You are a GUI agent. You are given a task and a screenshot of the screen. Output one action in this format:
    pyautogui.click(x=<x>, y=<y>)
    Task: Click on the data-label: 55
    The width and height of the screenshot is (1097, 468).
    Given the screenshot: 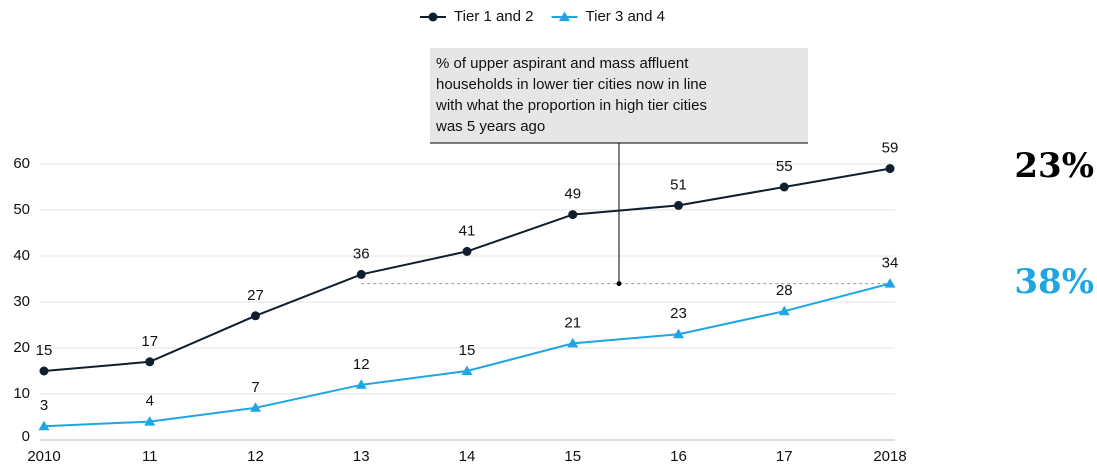 What is the action you would take?
    pyautogui.click(x=784, y=166)
    